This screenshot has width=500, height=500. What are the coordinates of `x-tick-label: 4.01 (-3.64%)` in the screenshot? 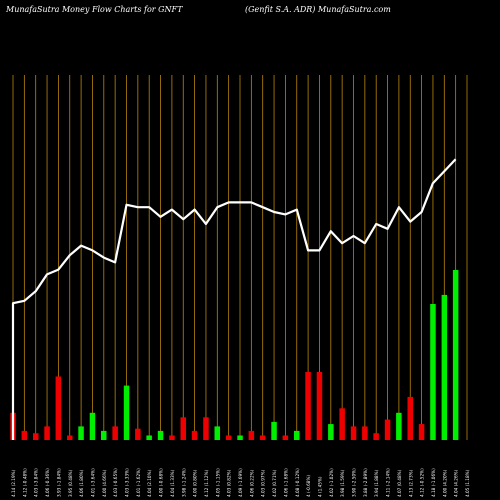 It's located at (92, 482).